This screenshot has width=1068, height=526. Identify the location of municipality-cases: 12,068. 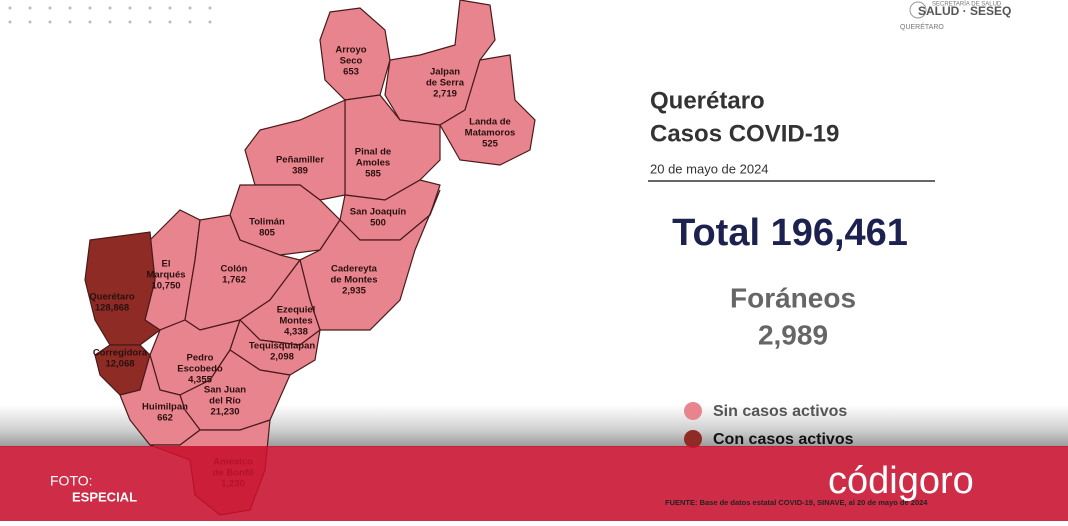
(119, 364).